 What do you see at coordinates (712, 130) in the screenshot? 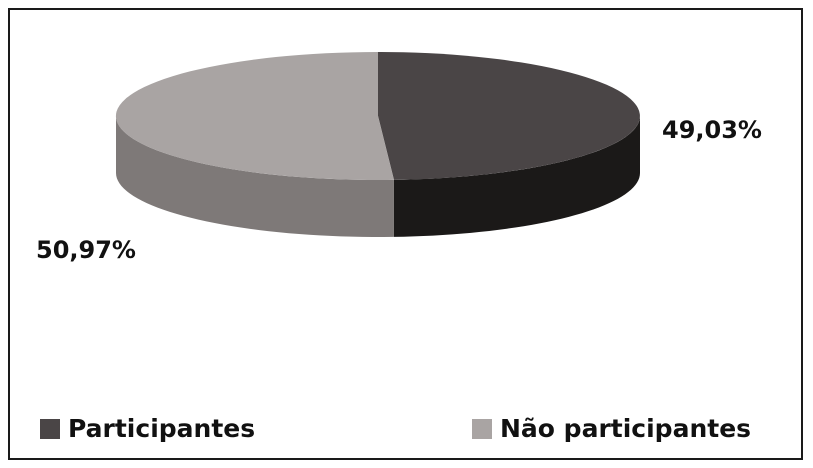
I see `data-label-0: 49,03%` at bounding box center [712, 130].